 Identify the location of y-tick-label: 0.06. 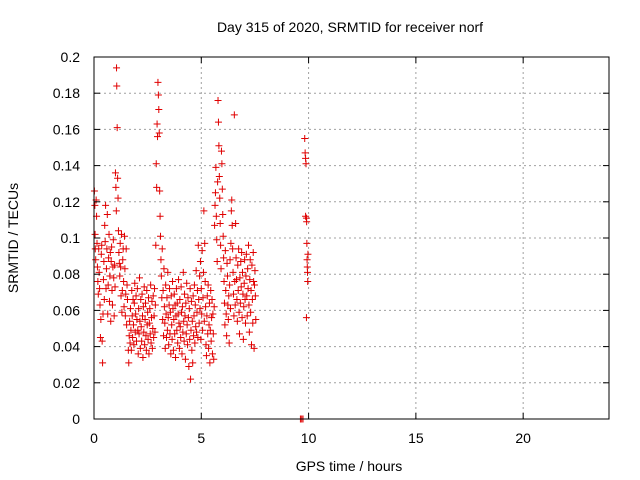
(66, 310).